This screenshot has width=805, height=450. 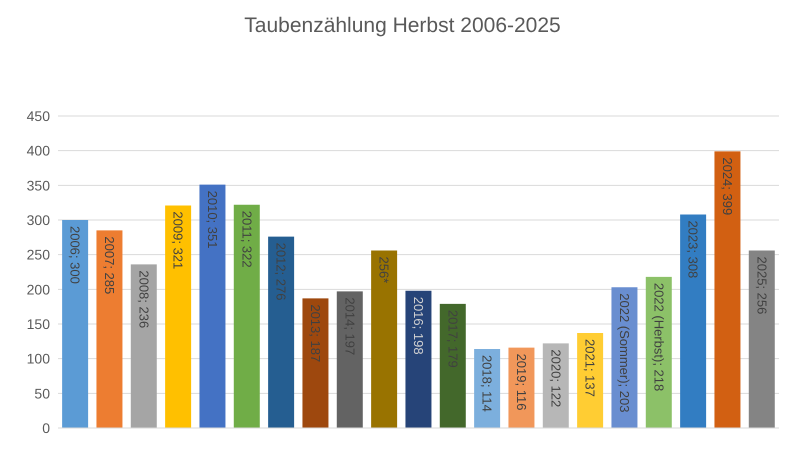 I want to click on data-label: 2012; 276, so click(x=281, y=271).